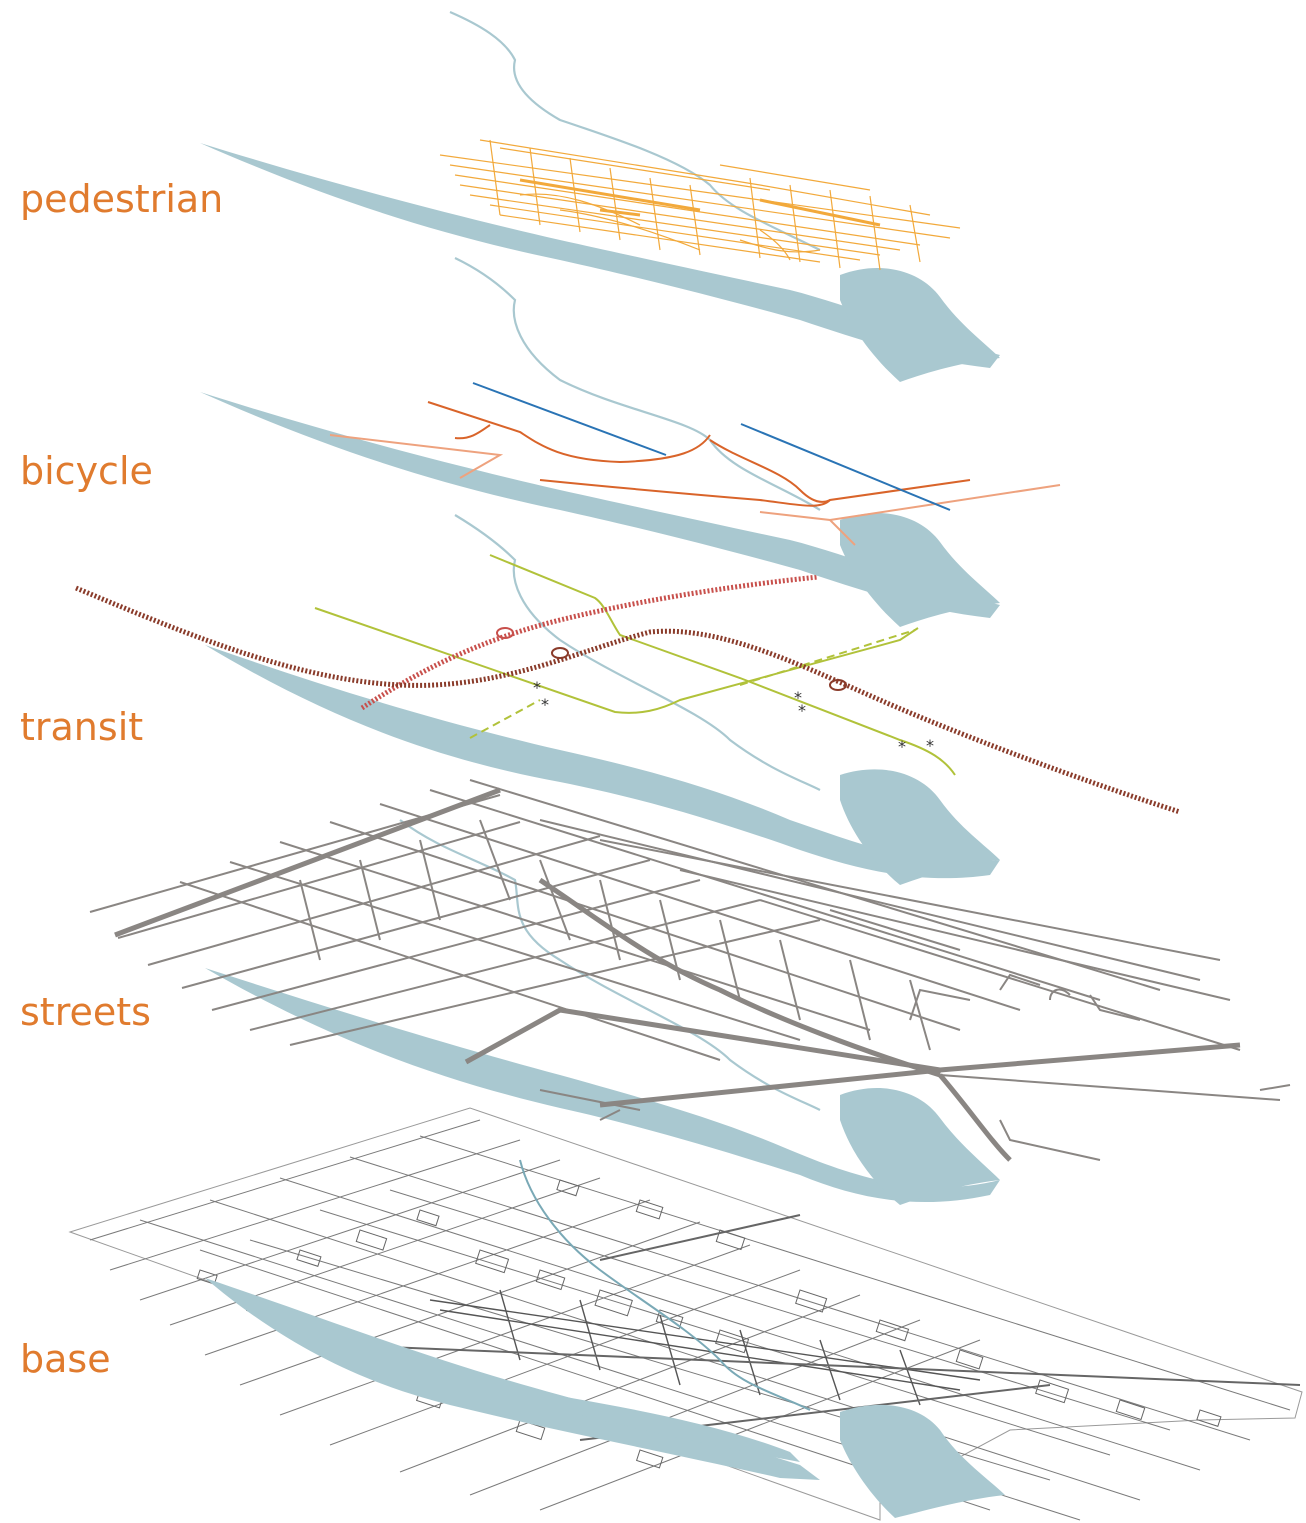 This screenshot has height=1523, width=1306. What do you see at coordinates (671, 659) in the screenshot?
I see `transit-stations` at bounding box center [671, 659].